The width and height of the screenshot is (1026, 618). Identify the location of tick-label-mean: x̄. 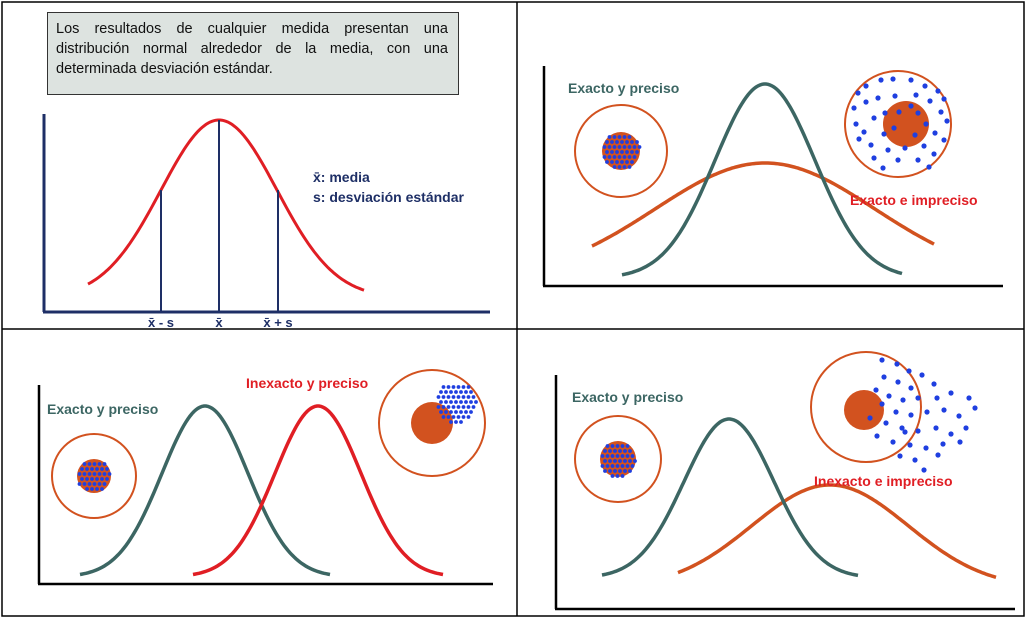
(219, 322).